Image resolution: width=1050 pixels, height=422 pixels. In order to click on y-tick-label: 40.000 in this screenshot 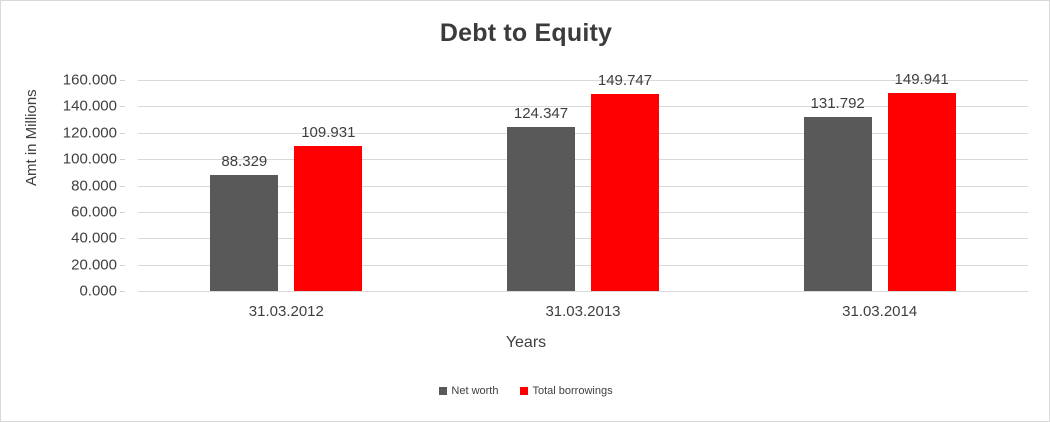, I will do `click(94, 238)`.